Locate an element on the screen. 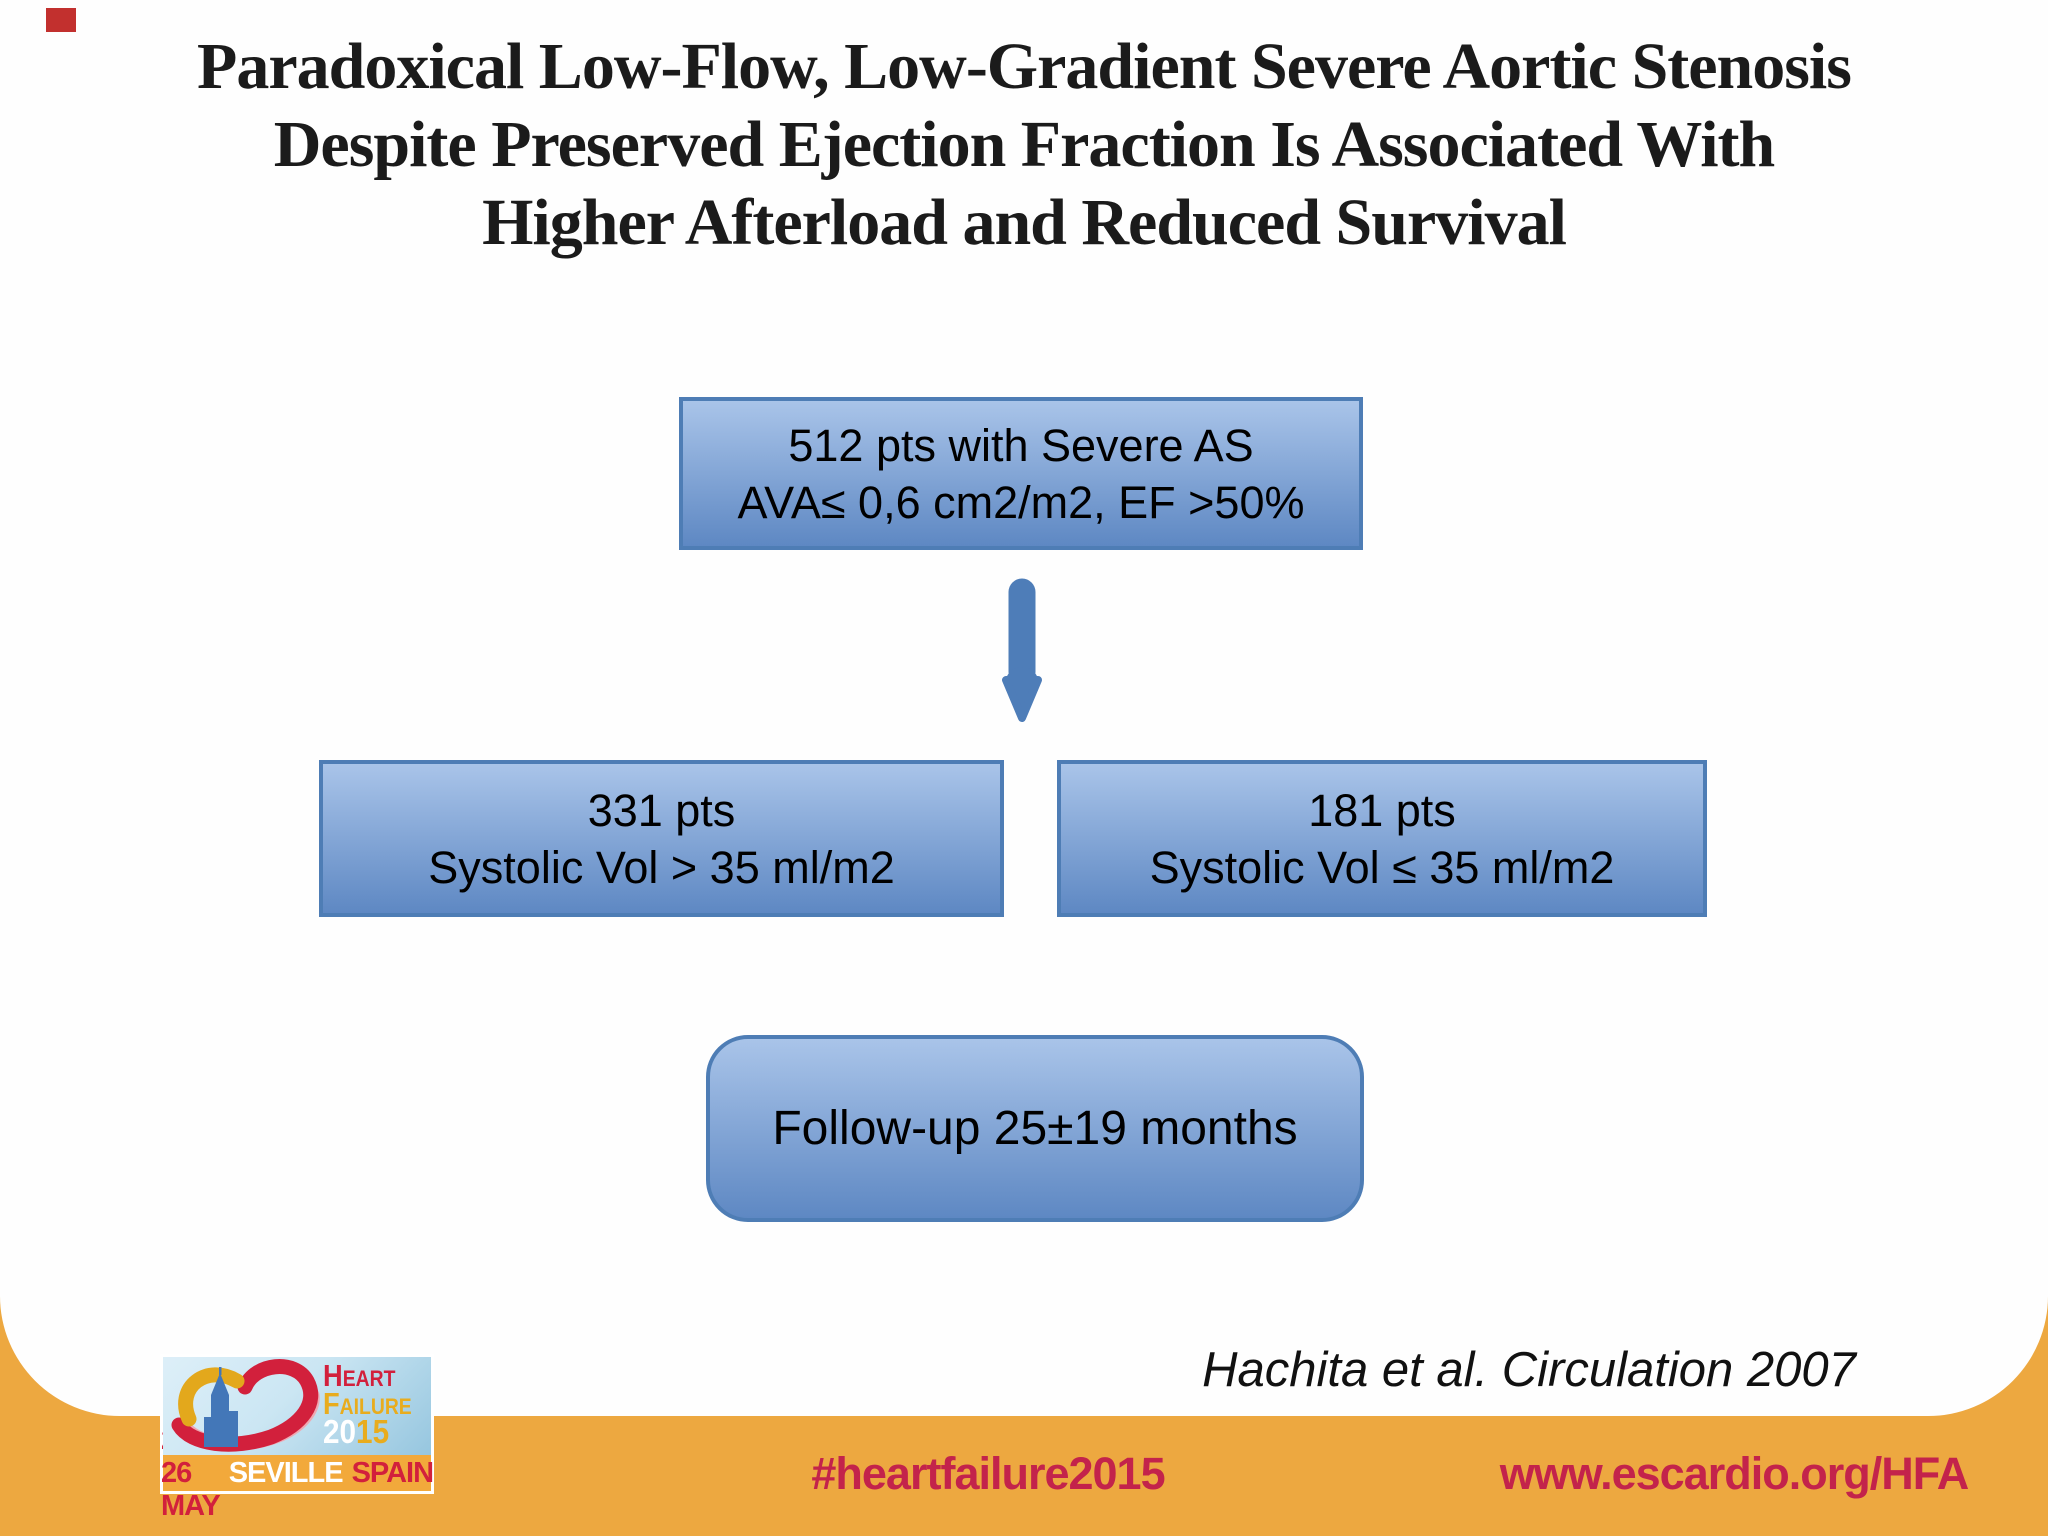 The height and width of the screenshot is (1536, 2048). flowchart-box-low-flow-line-1: 181 pts is located at coordinates (1382, 810).